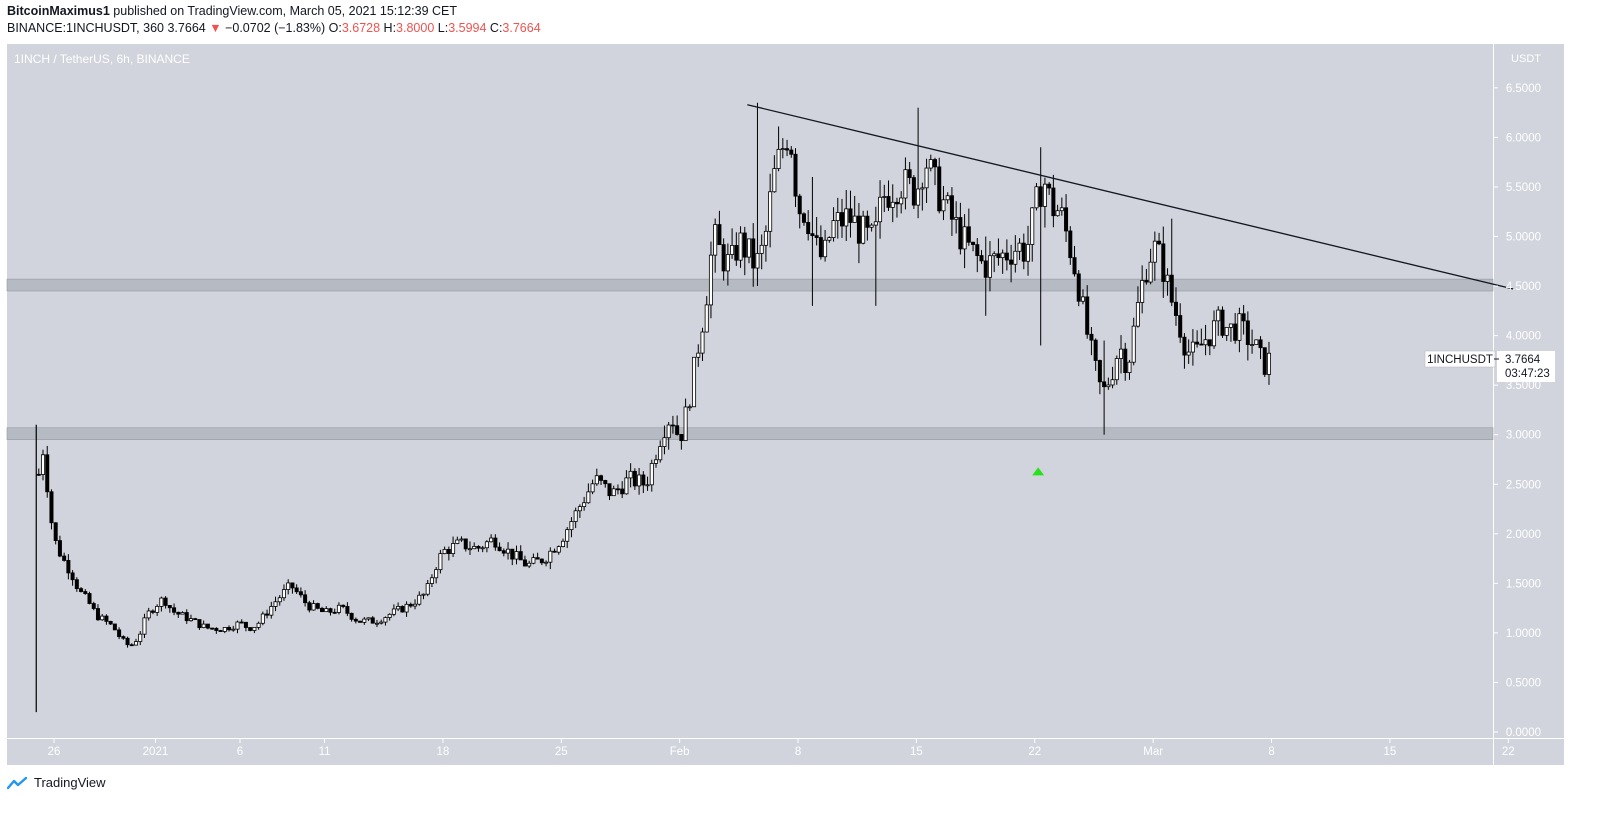  Describe the element at coordinates (56, 782) in the screenshot. I see `footer-brand: TradingView` at that location.